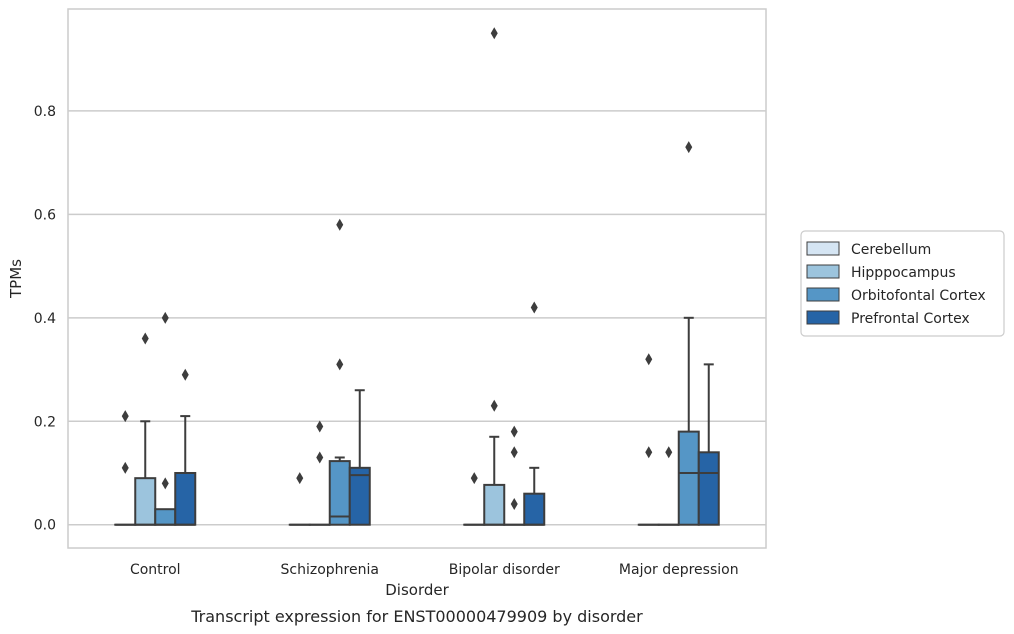 The image size is (1014, 634). Describe the element at coordinates (903, 273) in the screenshot. I see `legend-entry: Hipppocampus` at that location.